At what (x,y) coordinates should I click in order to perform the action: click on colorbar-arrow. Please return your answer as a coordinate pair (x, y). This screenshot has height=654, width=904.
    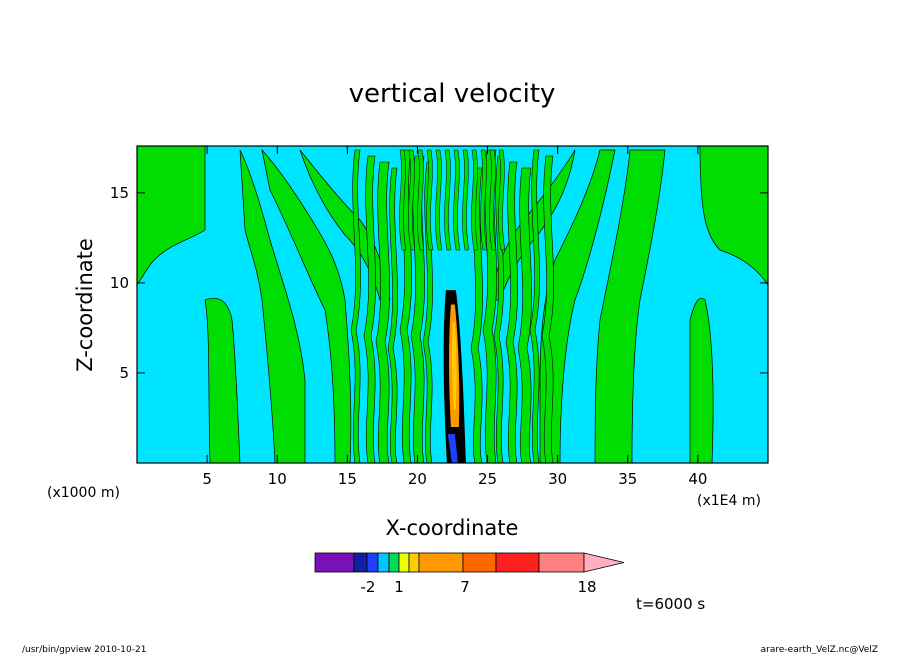
    Looking at the image, I should click on (604, 562).